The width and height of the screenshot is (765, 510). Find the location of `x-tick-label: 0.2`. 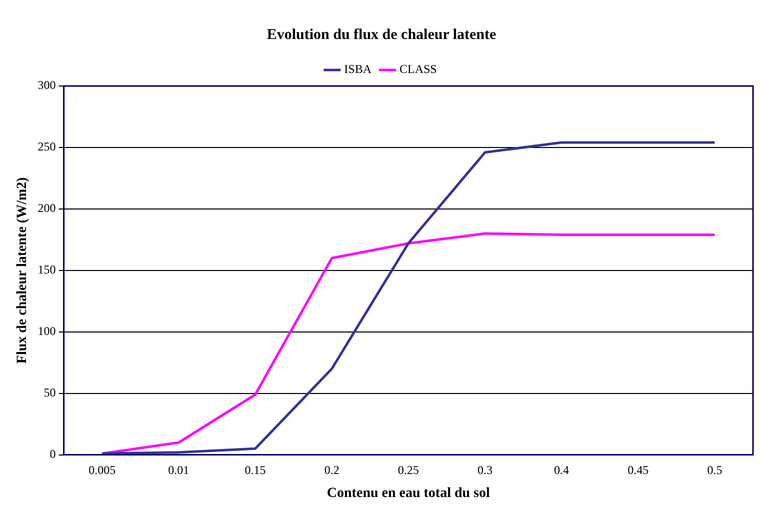

x-tick-label: 0.2 is located at coordinates (332, 470).